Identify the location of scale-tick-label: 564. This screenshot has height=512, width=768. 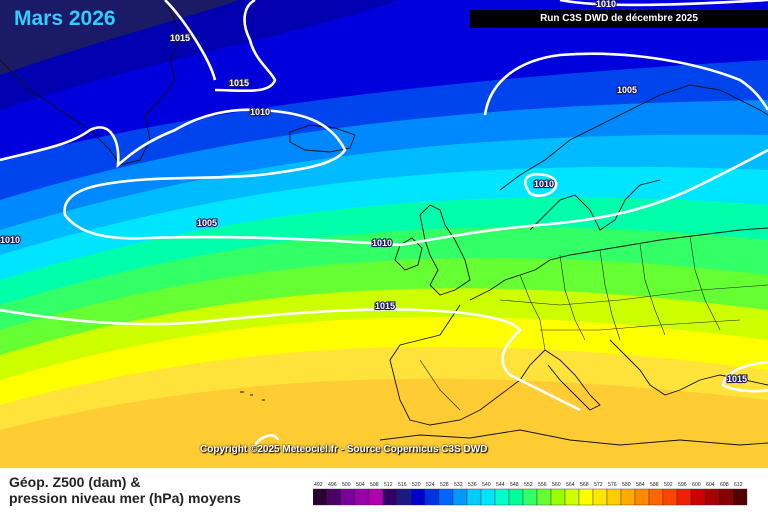
(570, 485).